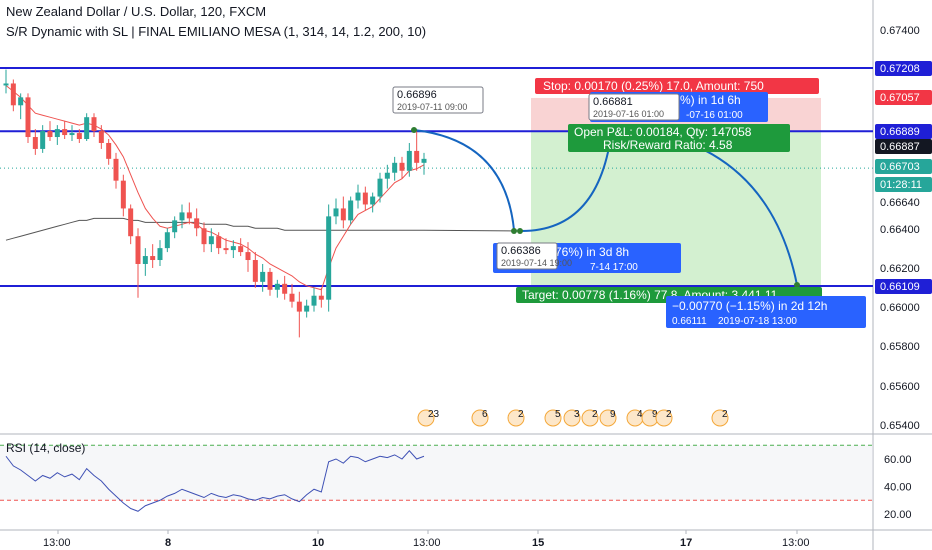  I want to click on price-label-last, so click(903, 146).